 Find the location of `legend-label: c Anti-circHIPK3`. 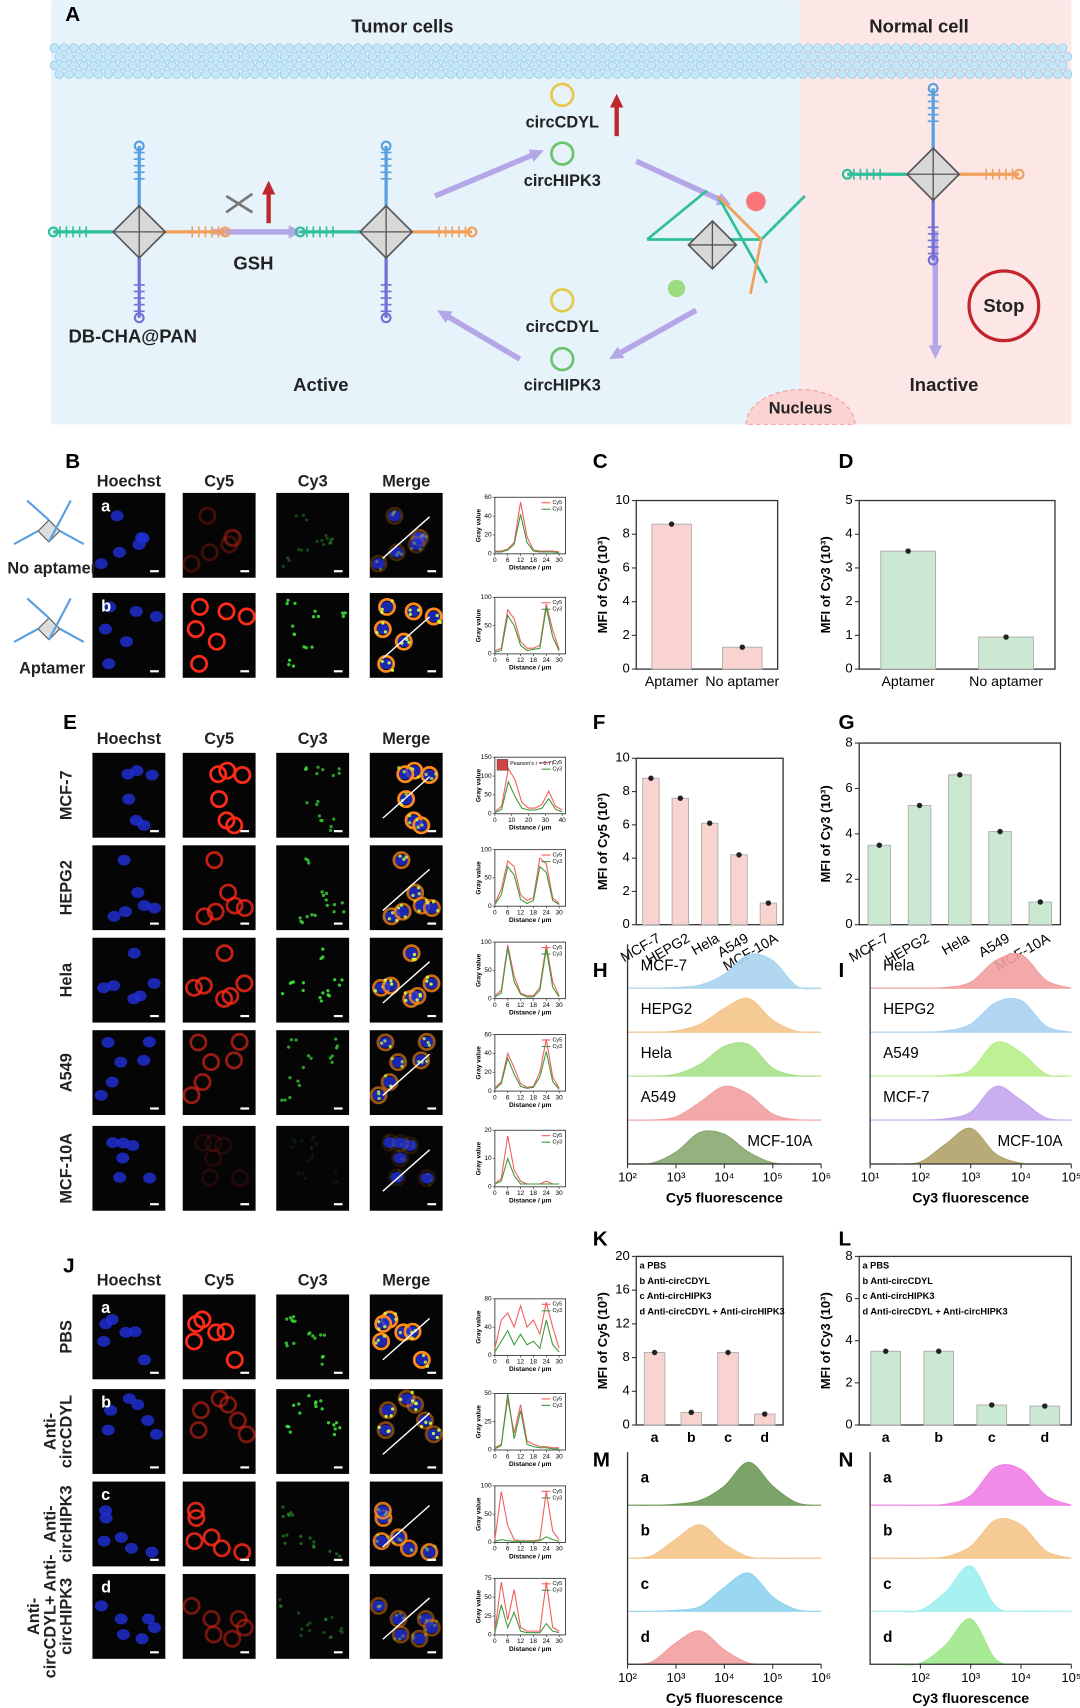

legend-label: c Anti-circHIPK3 is located at coordinates (676, 1296).